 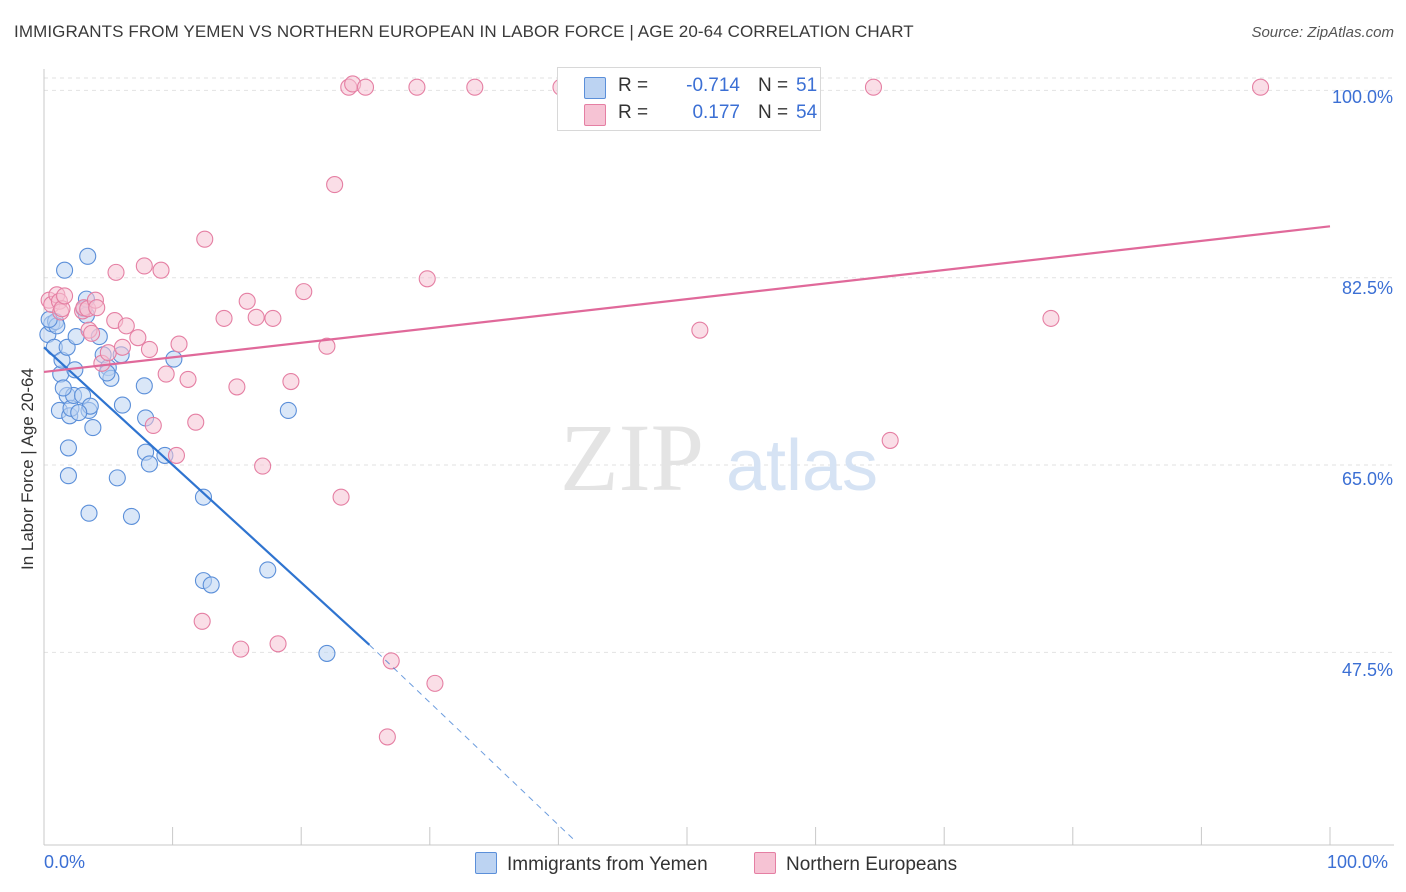 What do you see at coordinates (713, 85) in the screenshot?
I see `legend-r-value-yemen: -0.714` at bounding box center [713, 85].